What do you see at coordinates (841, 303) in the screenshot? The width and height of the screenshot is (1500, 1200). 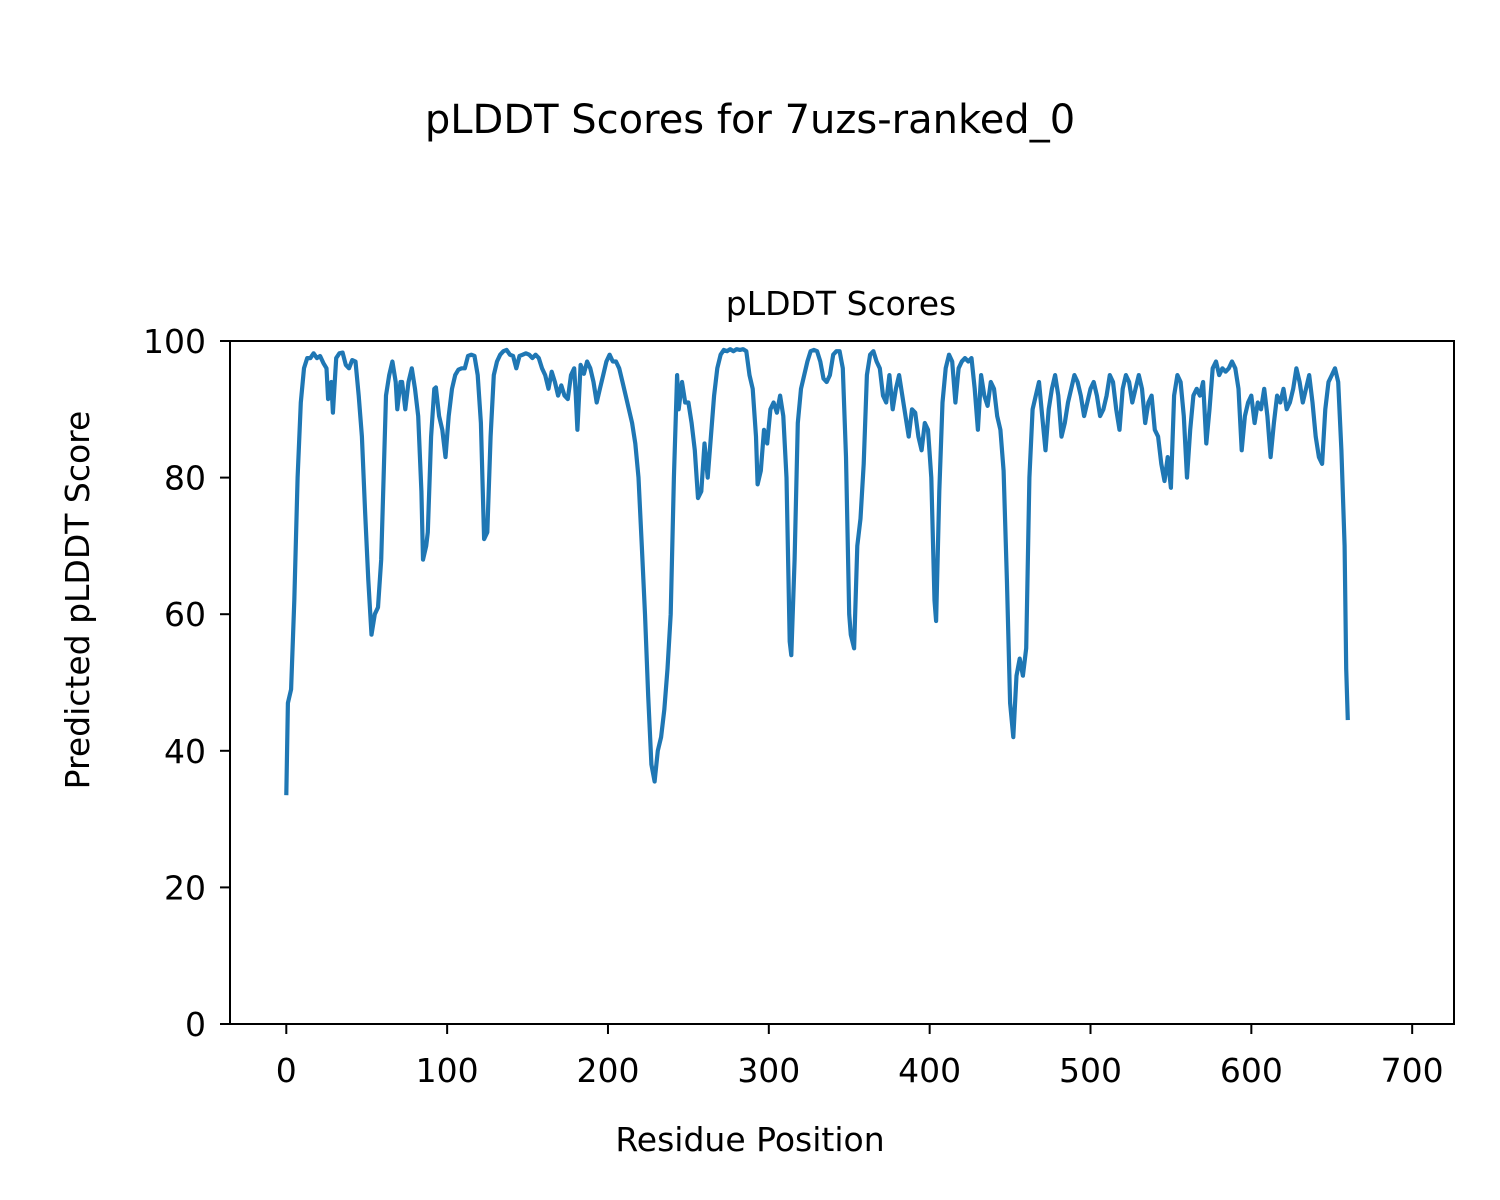 I see `chart-title: pLDDT Scores` at bounding box center [841, 303].